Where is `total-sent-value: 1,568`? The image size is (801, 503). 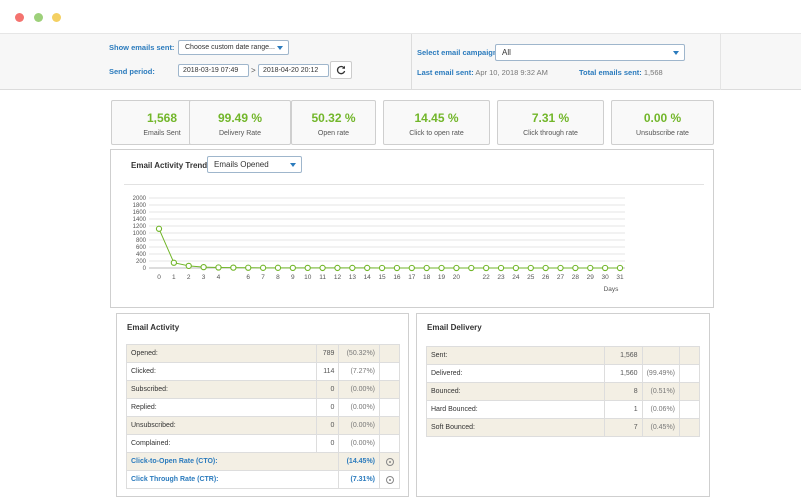
total-sent-value: 1,568 is located at coordinates (653, 72).